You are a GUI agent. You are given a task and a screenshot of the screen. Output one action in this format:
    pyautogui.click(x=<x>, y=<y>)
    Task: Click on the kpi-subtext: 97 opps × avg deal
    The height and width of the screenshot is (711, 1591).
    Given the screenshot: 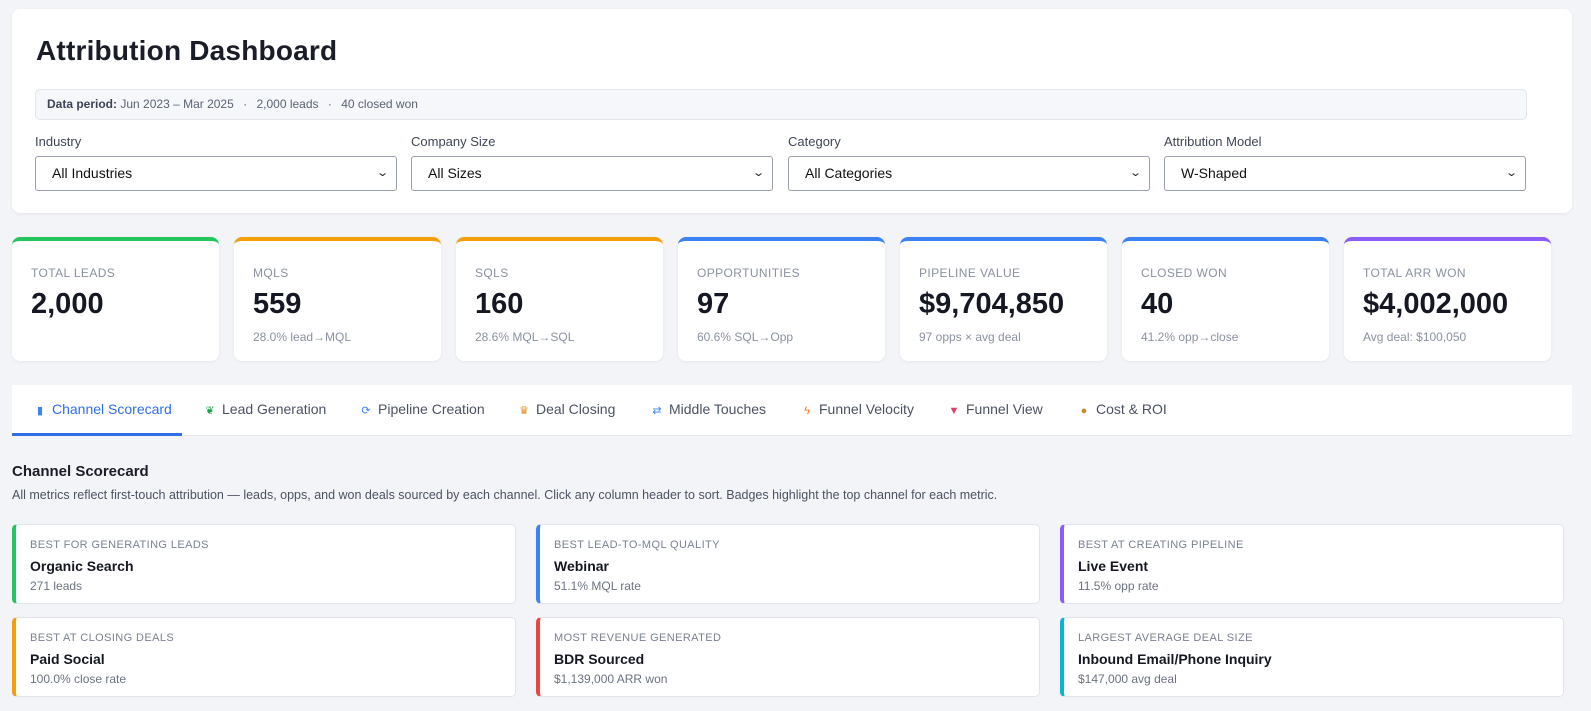 What is the action you would take?
    pyautogui.click(x=970, y=337)
    